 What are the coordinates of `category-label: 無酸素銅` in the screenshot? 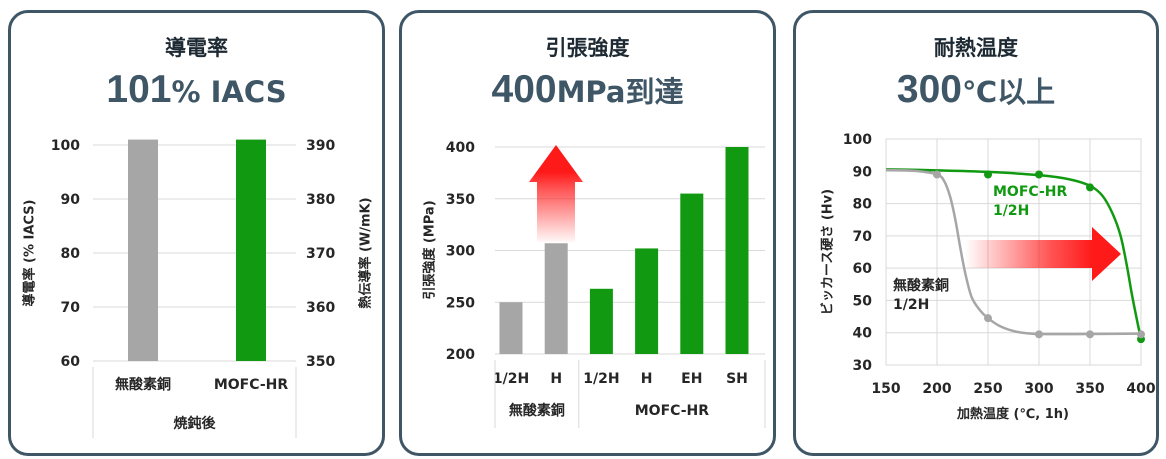 It's located at (143, 384).